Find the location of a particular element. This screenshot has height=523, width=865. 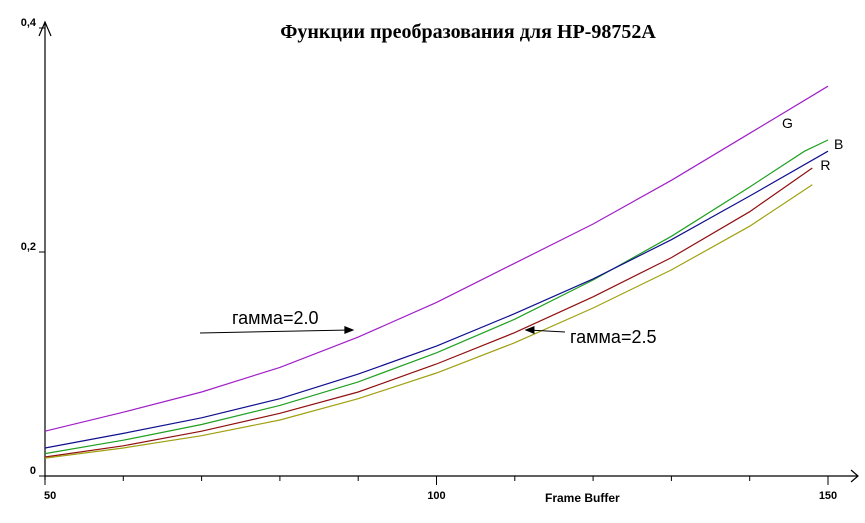

y-tick-label: 0,4 is located at coordinates (29, 23).